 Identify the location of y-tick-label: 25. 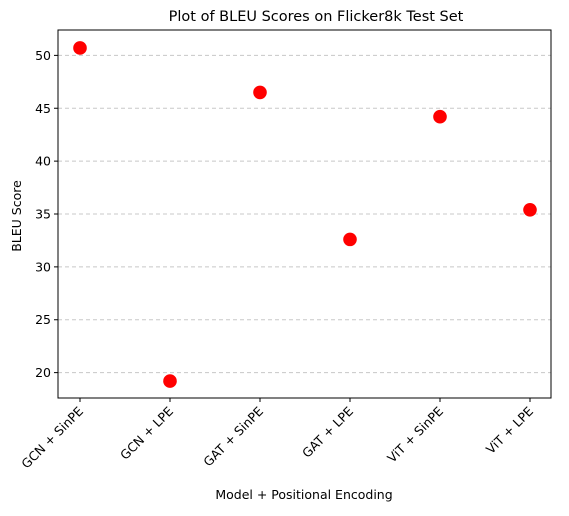
(43, 319).